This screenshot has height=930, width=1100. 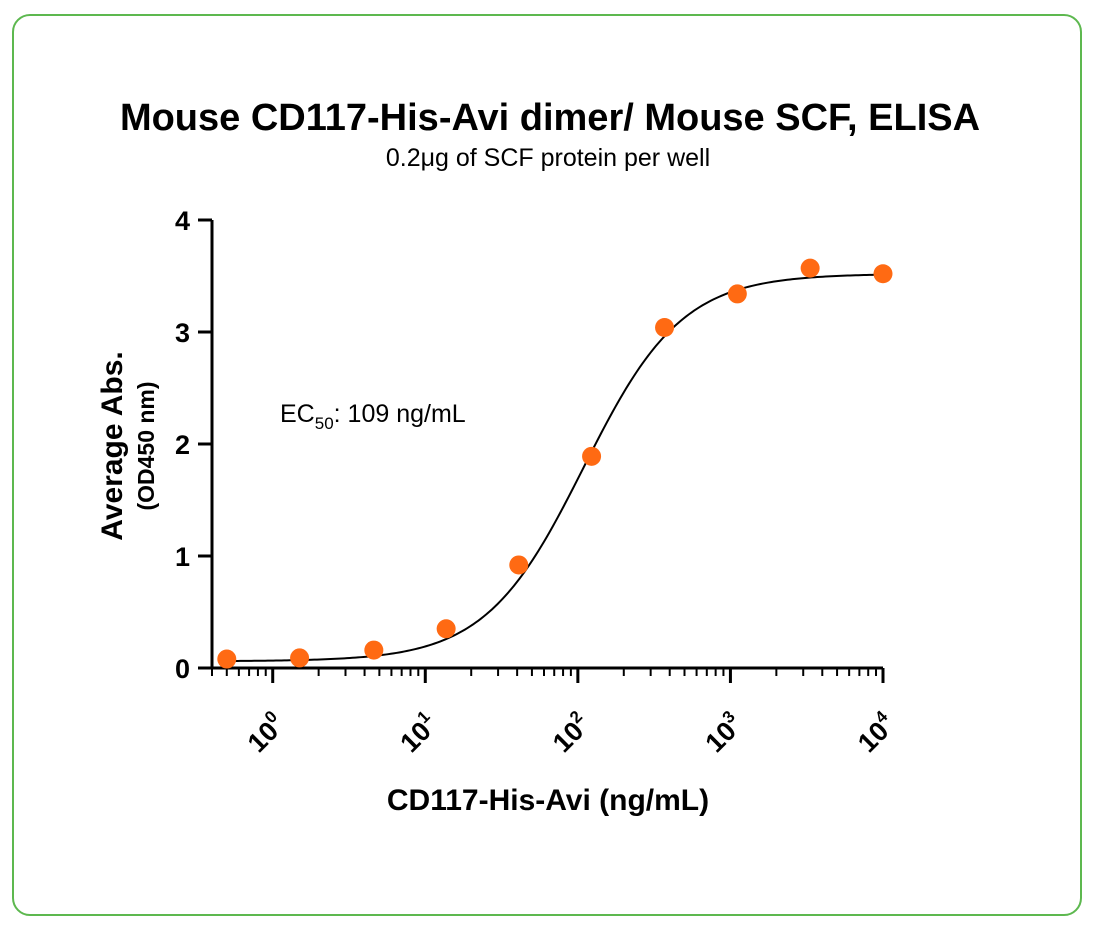 I want to click on y-axis-label-sub: (OD450 nm), so click(x=146, y=445).